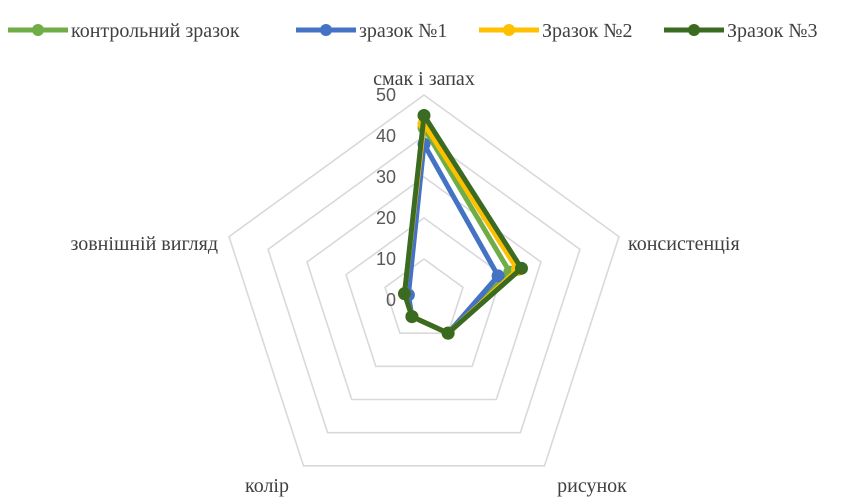 Image resolution: width=841 pixels, height=497 pixels. I want to click on legend-item: зразок №1, so click(371, 31).